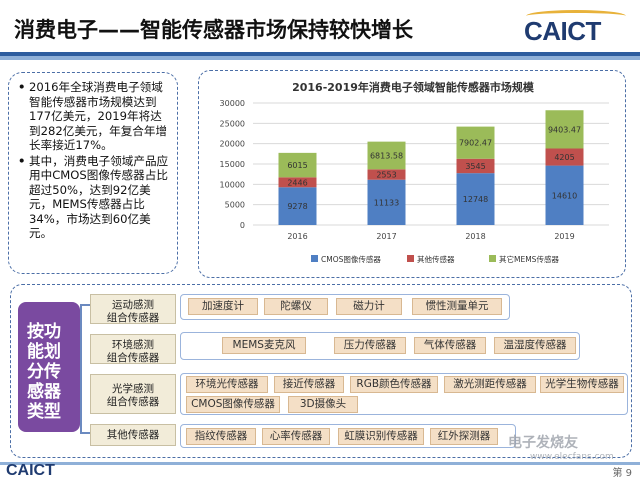  I want to click on sensor-chip: 温湿度传感器, so click(535, 345).